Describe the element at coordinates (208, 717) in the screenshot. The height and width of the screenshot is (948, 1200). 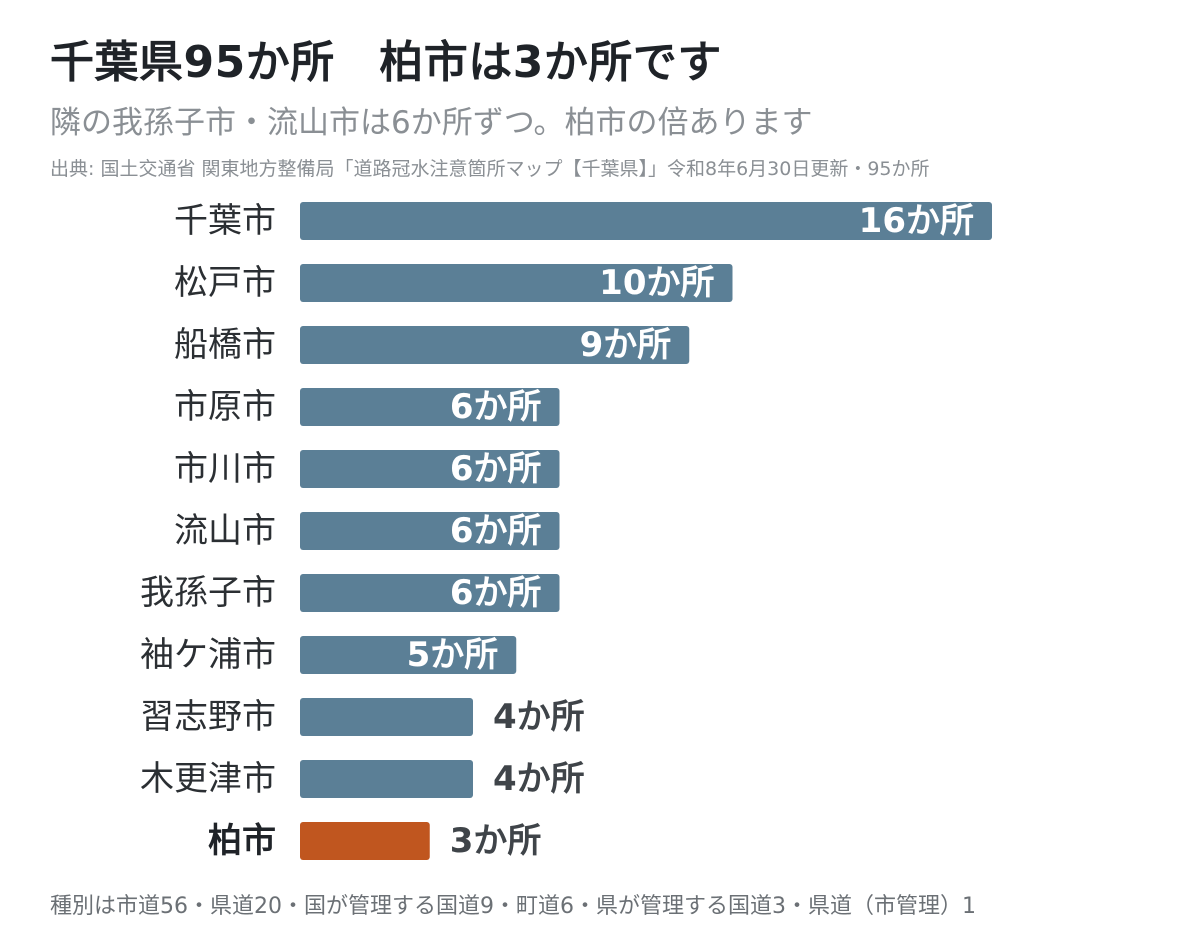
I see `category-label: 習志野市` at that location.